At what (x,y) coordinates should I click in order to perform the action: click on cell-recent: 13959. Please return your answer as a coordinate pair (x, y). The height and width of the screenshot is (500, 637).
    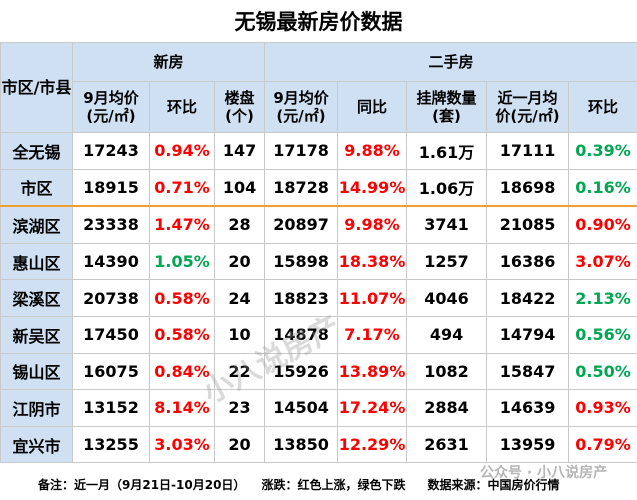
    Looking at the image, I should click on (528, 444).